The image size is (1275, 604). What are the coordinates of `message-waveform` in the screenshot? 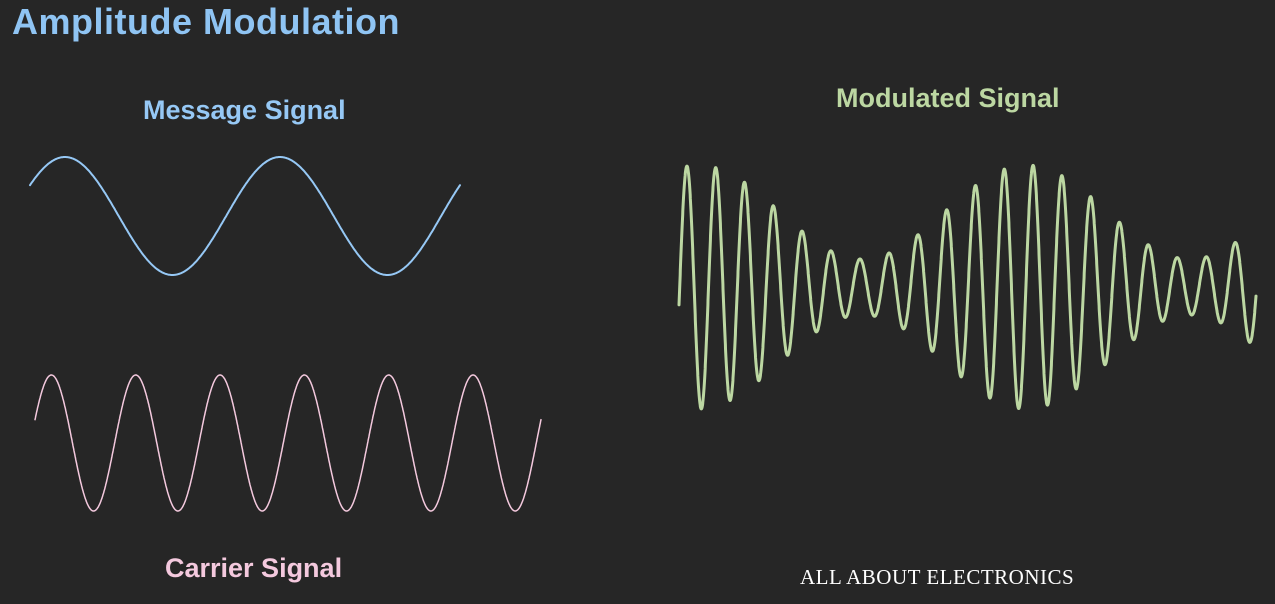 It's located at (245, 216).